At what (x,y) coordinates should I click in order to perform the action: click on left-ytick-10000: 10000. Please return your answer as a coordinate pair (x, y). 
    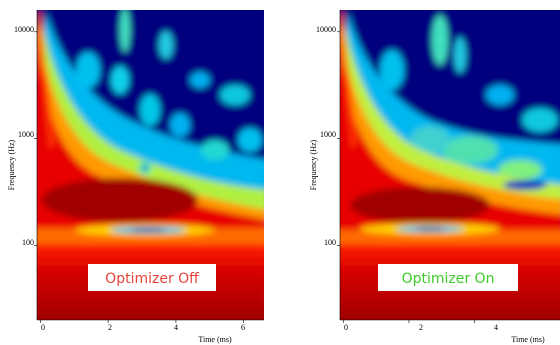
    Looking at the image, I should click on (24, 29).